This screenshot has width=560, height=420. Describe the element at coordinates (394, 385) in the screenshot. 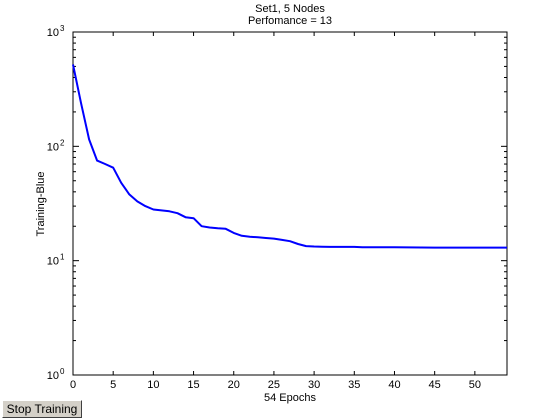

I see `x-tick-label: 40` at that location.